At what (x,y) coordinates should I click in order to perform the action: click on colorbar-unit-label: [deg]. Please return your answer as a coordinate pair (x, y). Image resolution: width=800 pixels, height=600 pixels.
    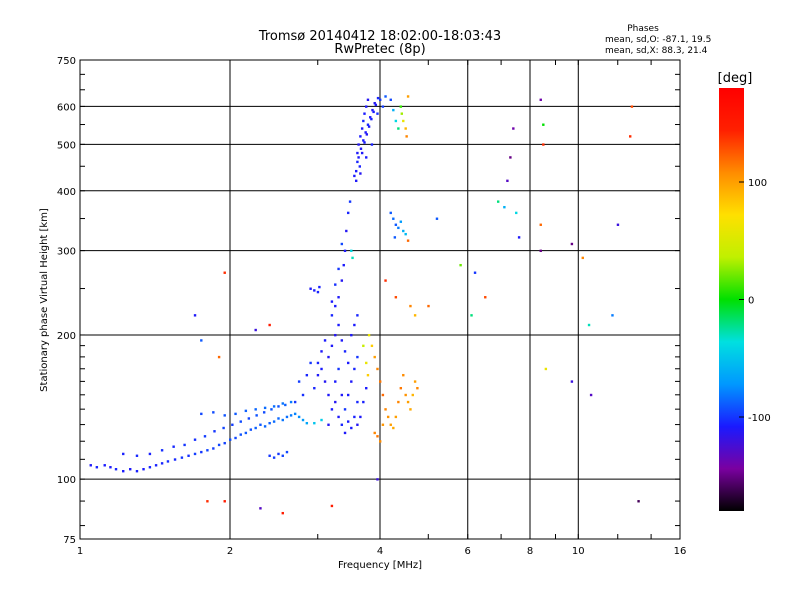
    Looking at the image, I should click on (735, 78).